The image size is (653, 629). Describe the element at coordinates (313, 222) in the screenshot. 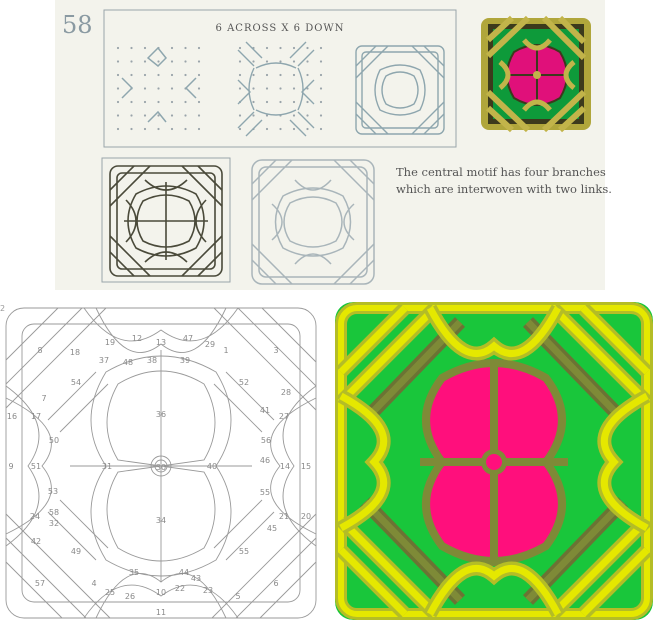

I see `light-knot-outline` at that location.